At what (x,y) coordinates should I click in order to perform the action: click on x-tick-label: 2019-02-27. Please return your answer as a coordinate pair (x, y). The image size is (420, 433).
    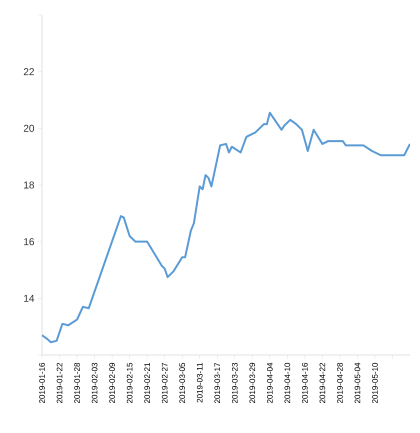
    Looking at the image, I should click on (165, 383).